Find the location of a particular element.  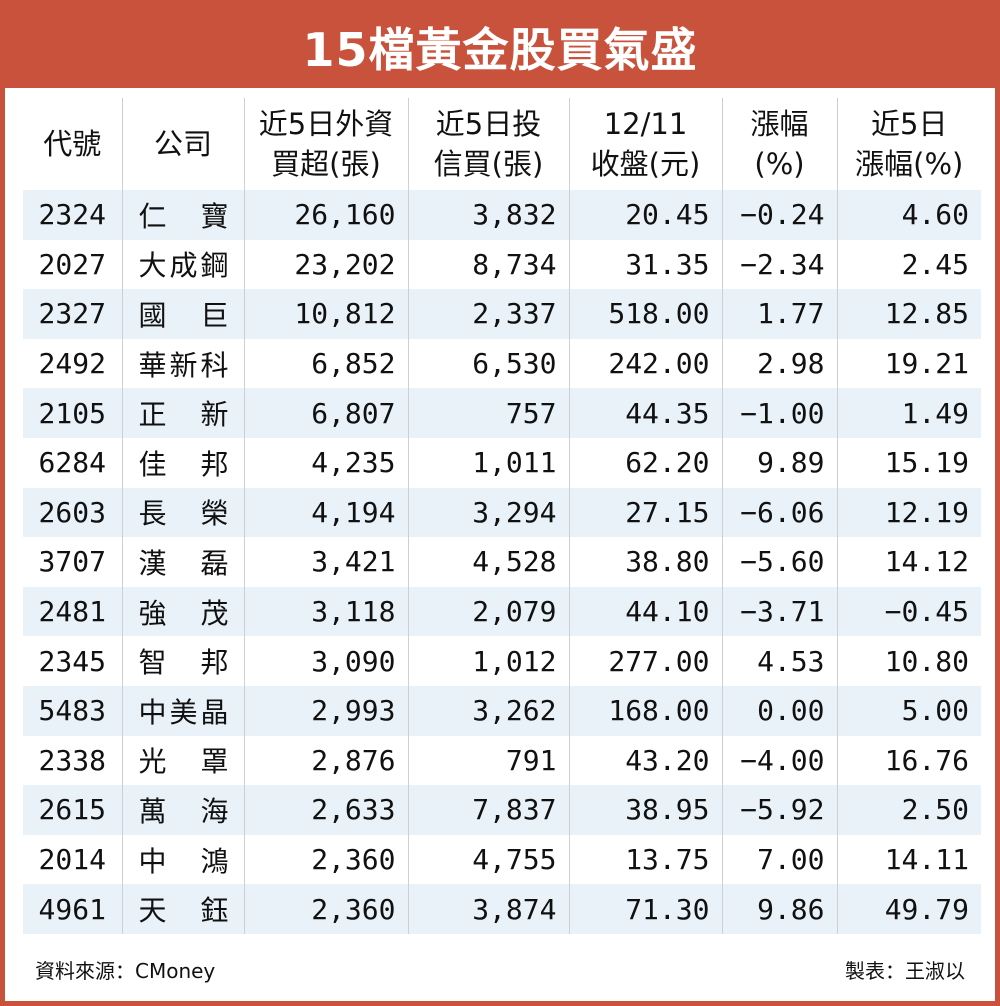

cell-trust-buy: 2,337 is located at coordinates (489, 314).